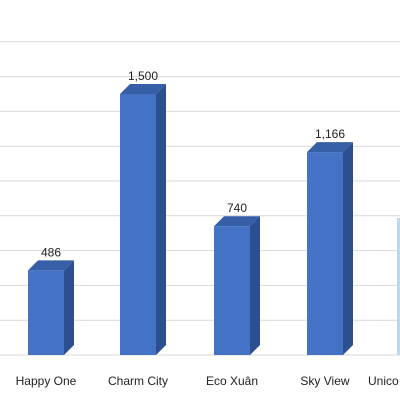 The image size is (400, 400). What do you see at coordinates (330, 134) in the screenshot?
I see `data-label: 1,166` at bounding box center [330, 134].